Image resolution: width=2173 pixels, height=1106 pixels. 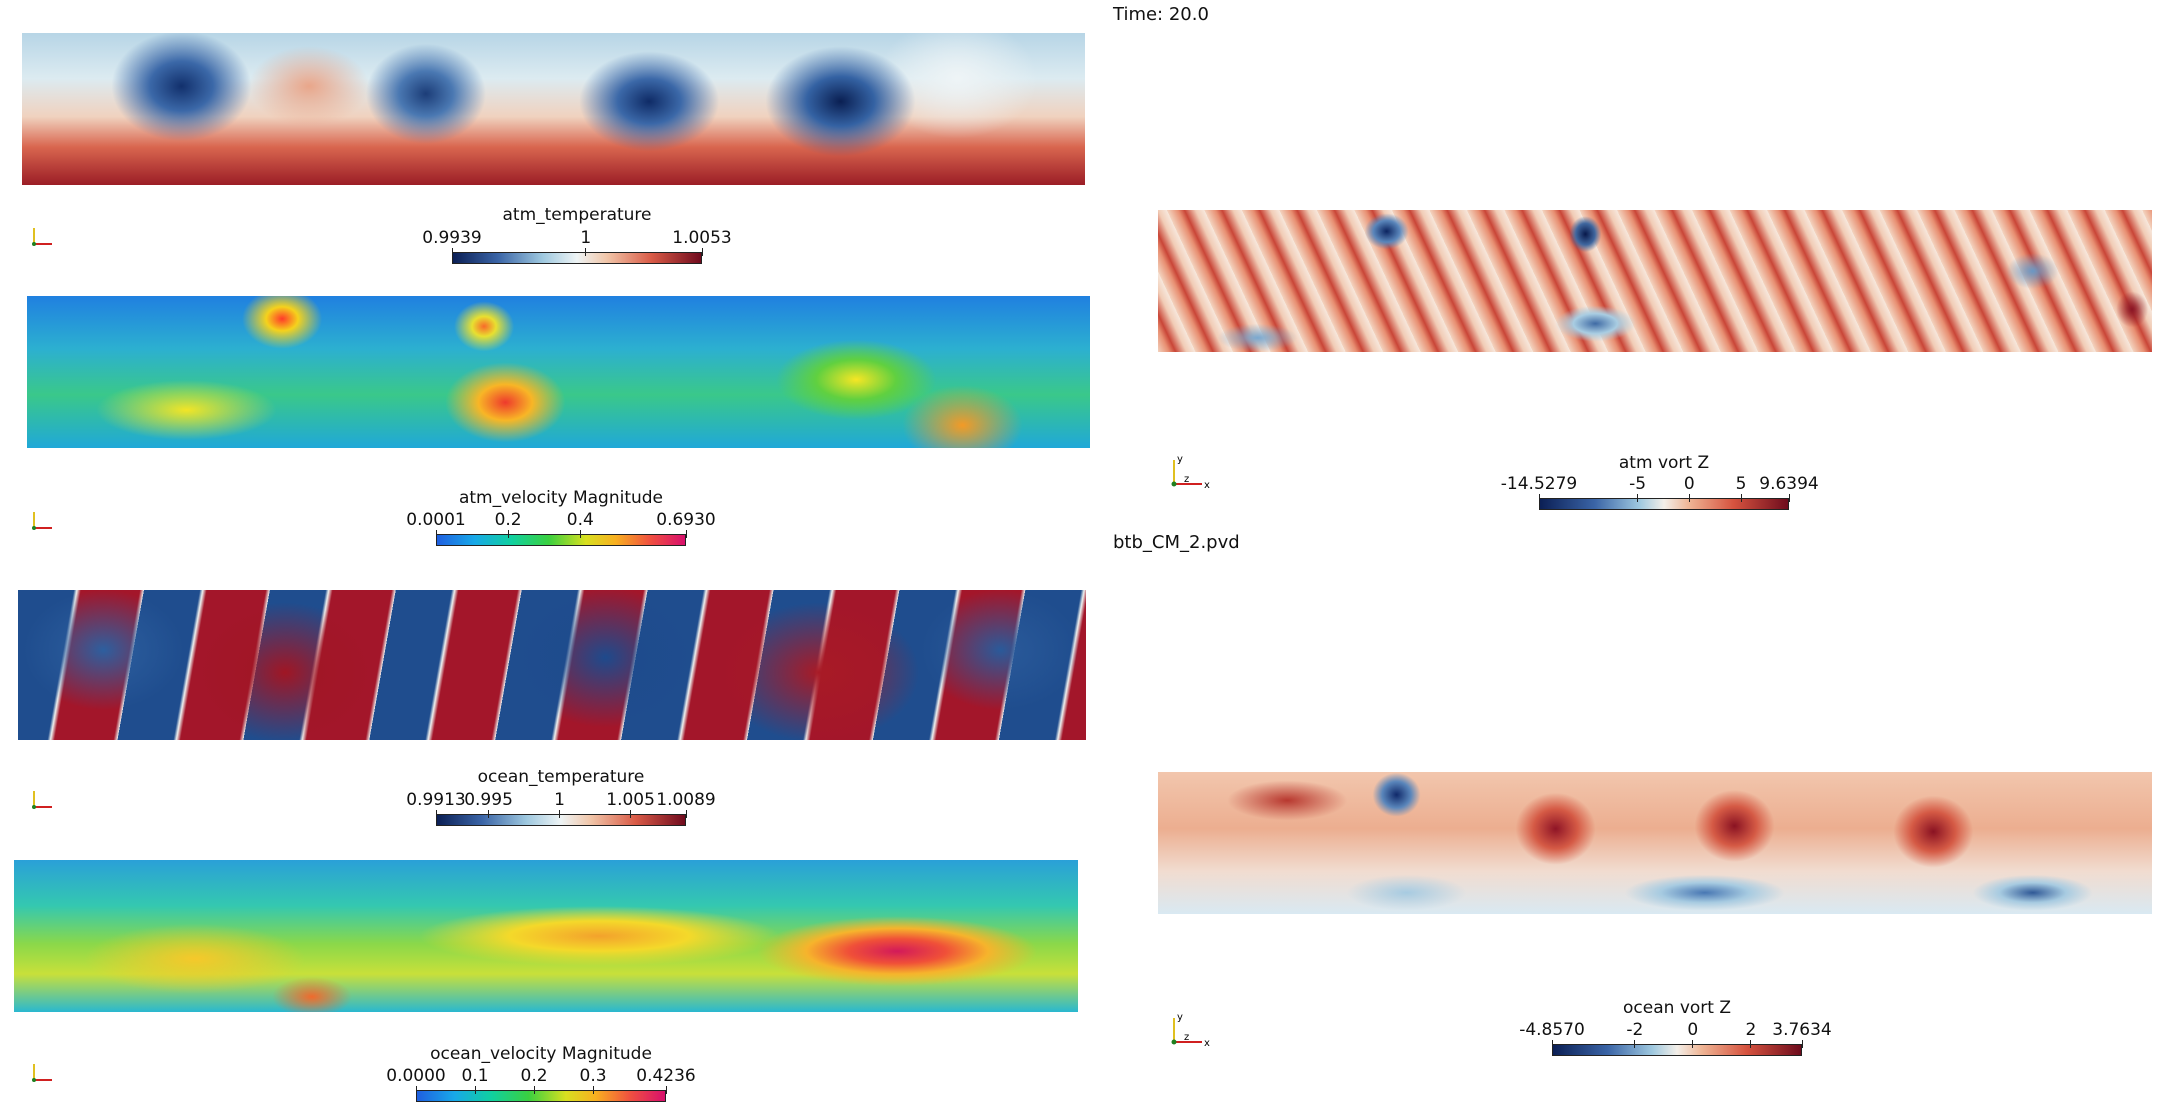 What do you see at coordinates (580, 520) in the screenshot?
I see `colorbar-tick-label: 0.4` at bounding box center [580, 520].